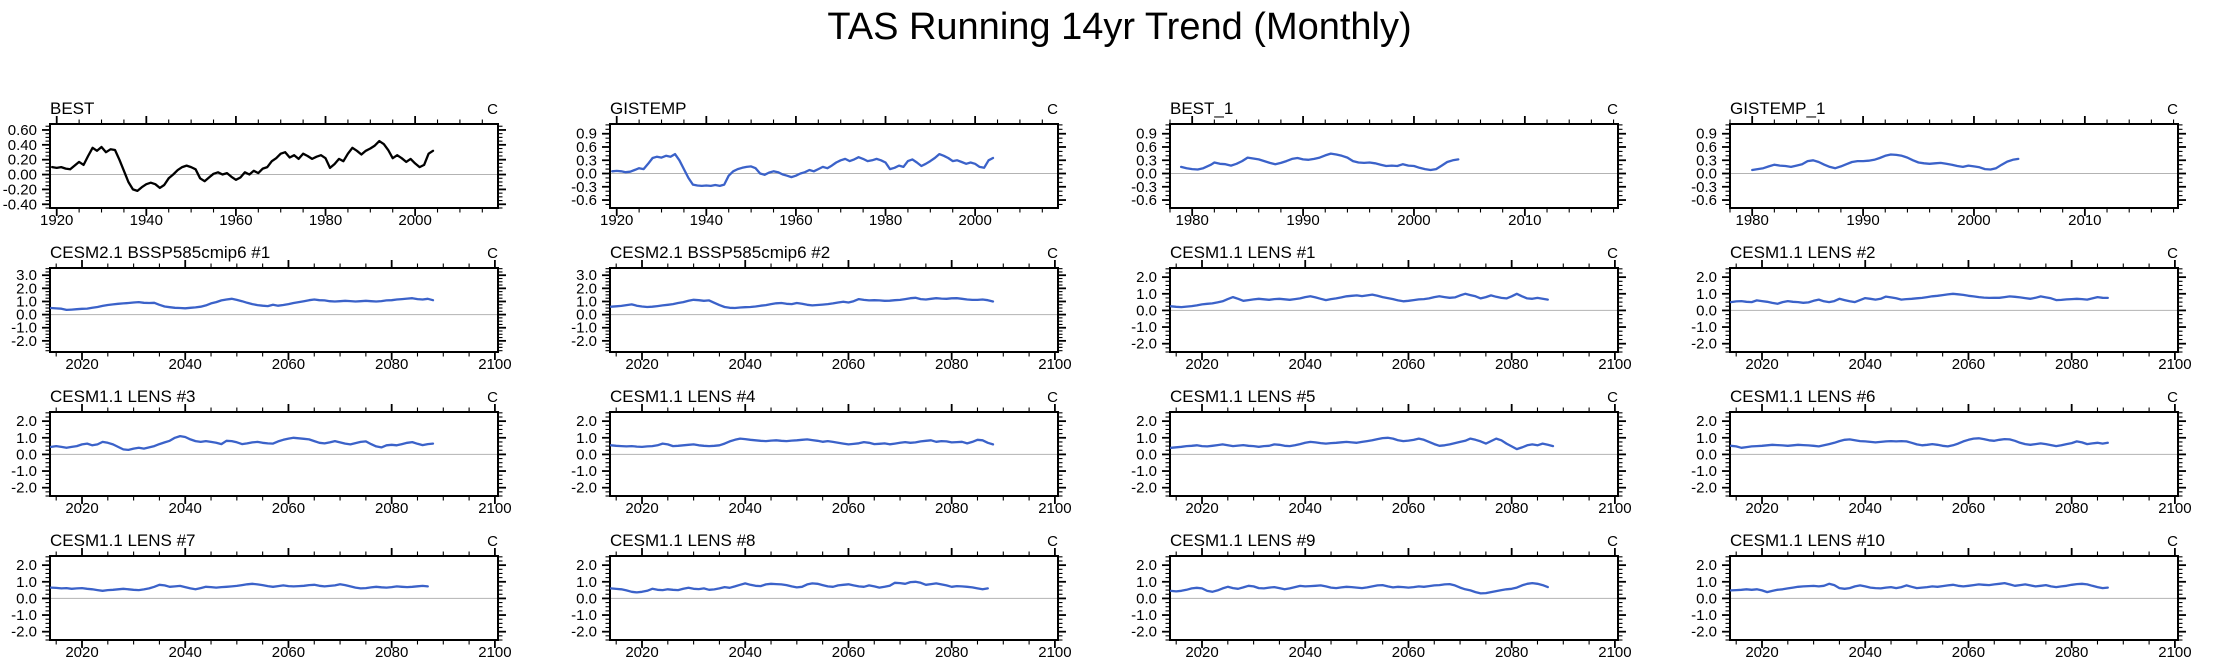 Image resolution: width=2239 pixels, height=665 pixels. What do you see at coordinates (1803, 252) in the screenshot?
I see `panel-title: CESM1.1 LENS #2` at bounding box center [1803, 252].